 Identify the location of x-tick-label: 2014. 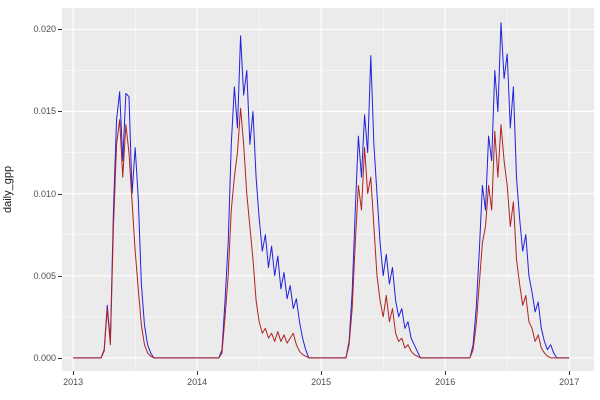
(197, 382).